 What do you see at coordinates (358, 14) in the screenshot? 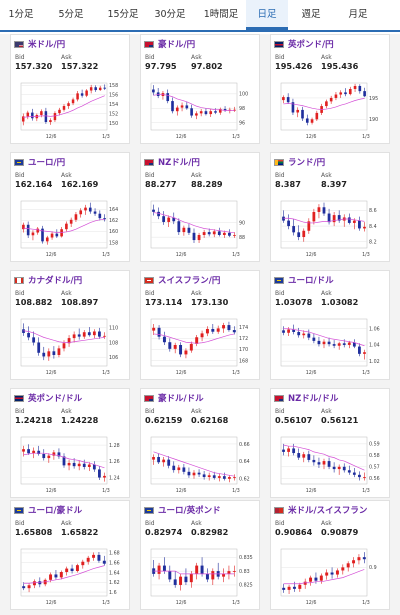
I see `tab-7: 月足` at bounding box center [358, 14].